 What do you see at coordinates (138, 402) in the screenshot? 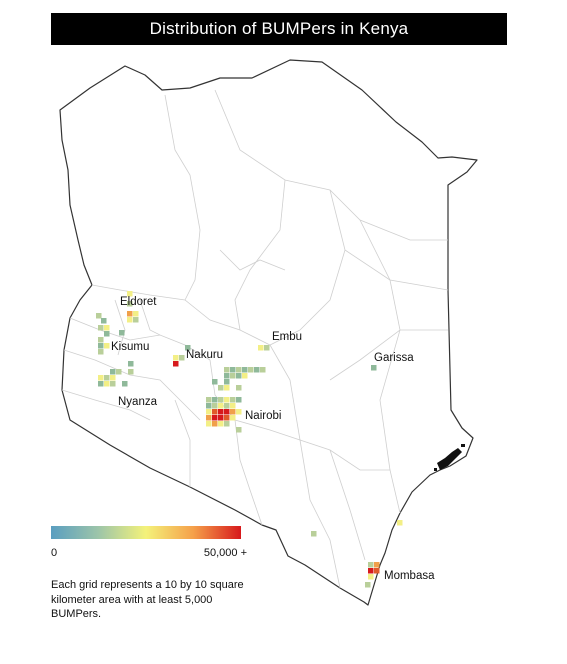
I see `city-label-nyanza: Nyanza` at bounding box center [138, 402].